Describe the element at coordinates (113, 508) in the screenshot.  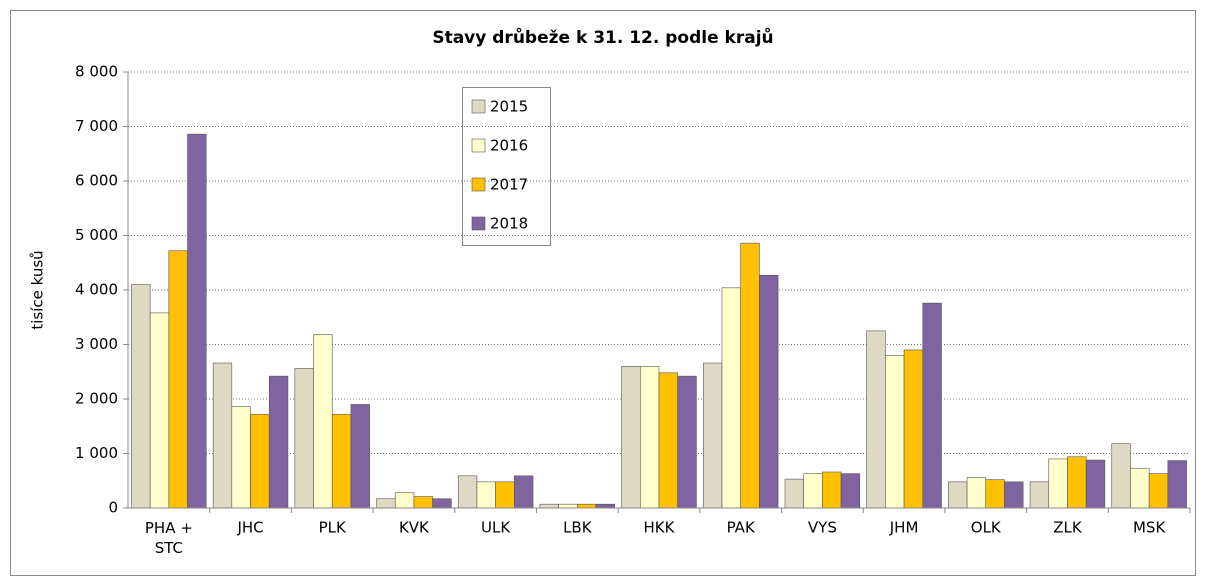
I see `y-tick-label: 0` at that location.